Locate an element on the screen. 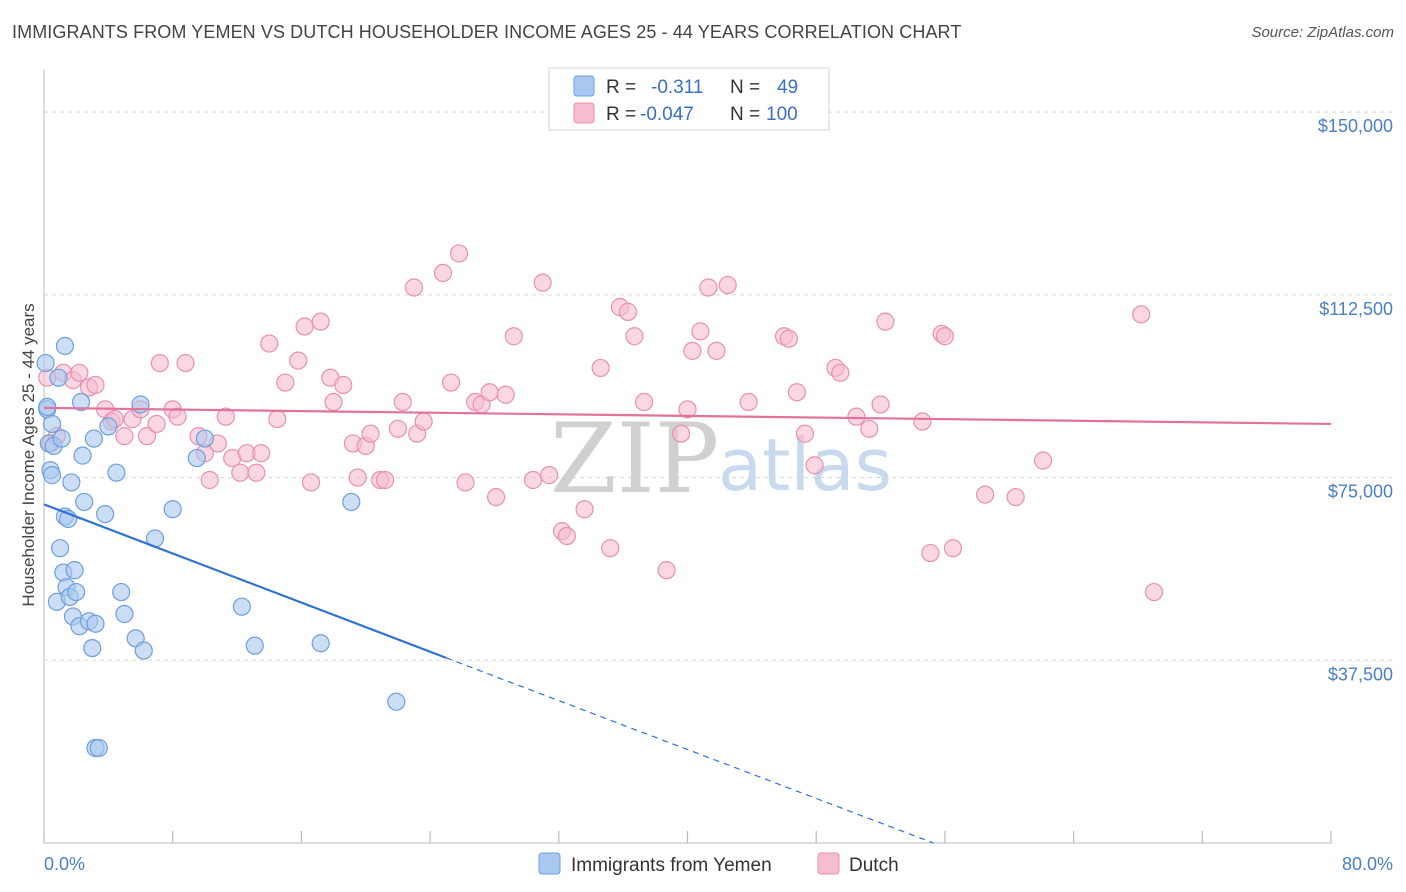 This screenshot has height=892, width=1406. legend-r-value-yemen: -0.311 is located at coordinates (677, 87).